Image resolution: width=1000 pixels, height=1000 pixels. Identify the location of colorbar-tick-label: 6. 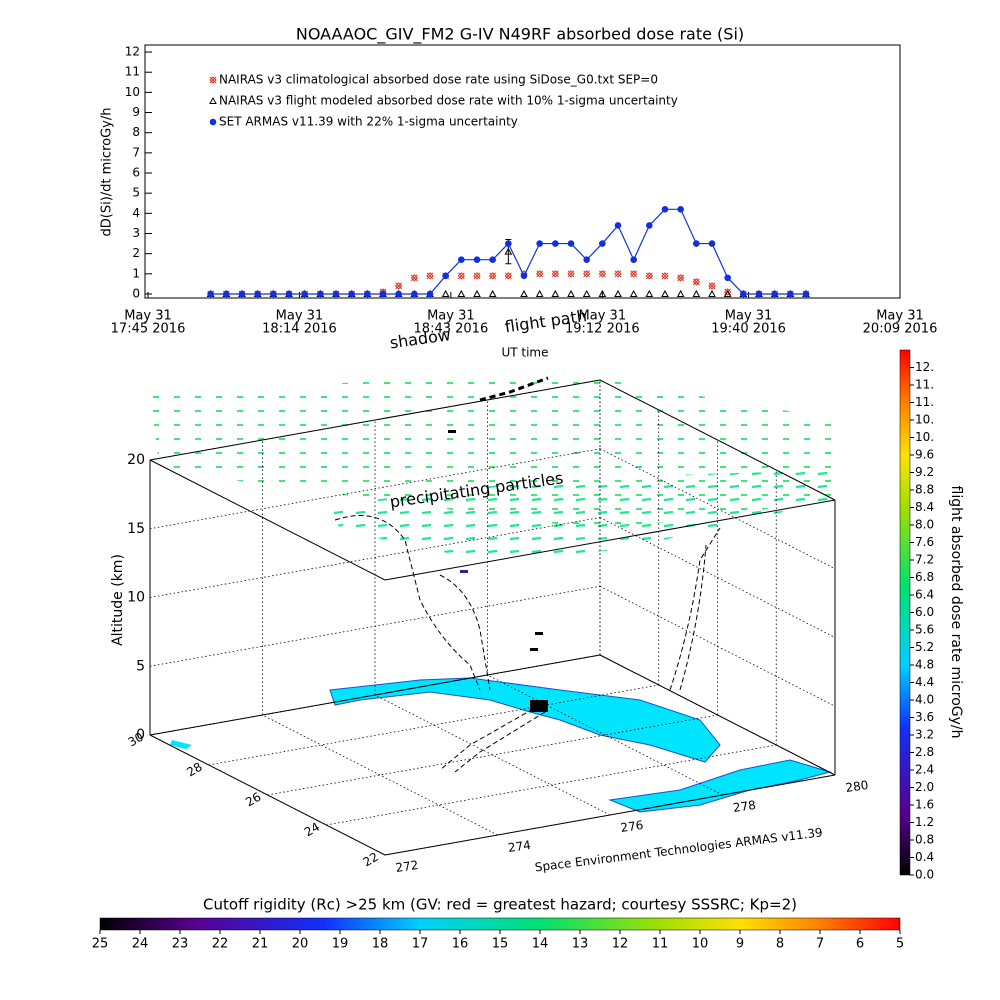
(860, 944).